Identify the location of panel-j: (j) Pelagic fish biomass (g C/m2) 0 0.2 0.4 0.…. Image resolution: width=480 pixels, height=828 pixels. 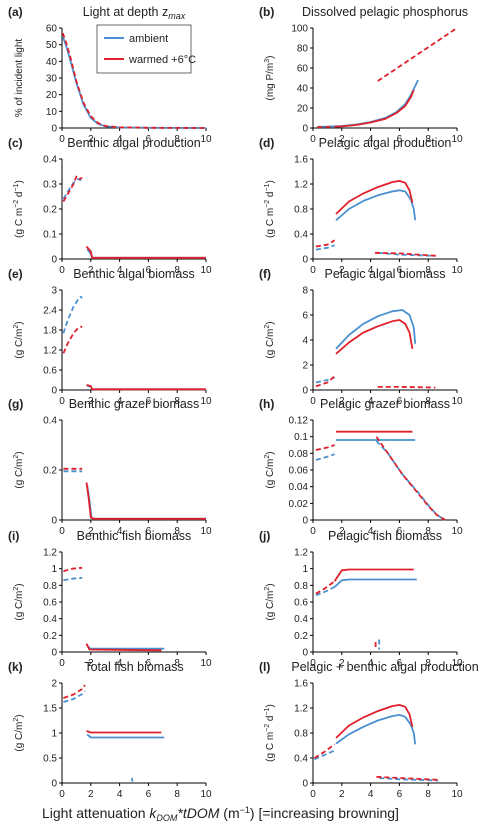
(361, 599).